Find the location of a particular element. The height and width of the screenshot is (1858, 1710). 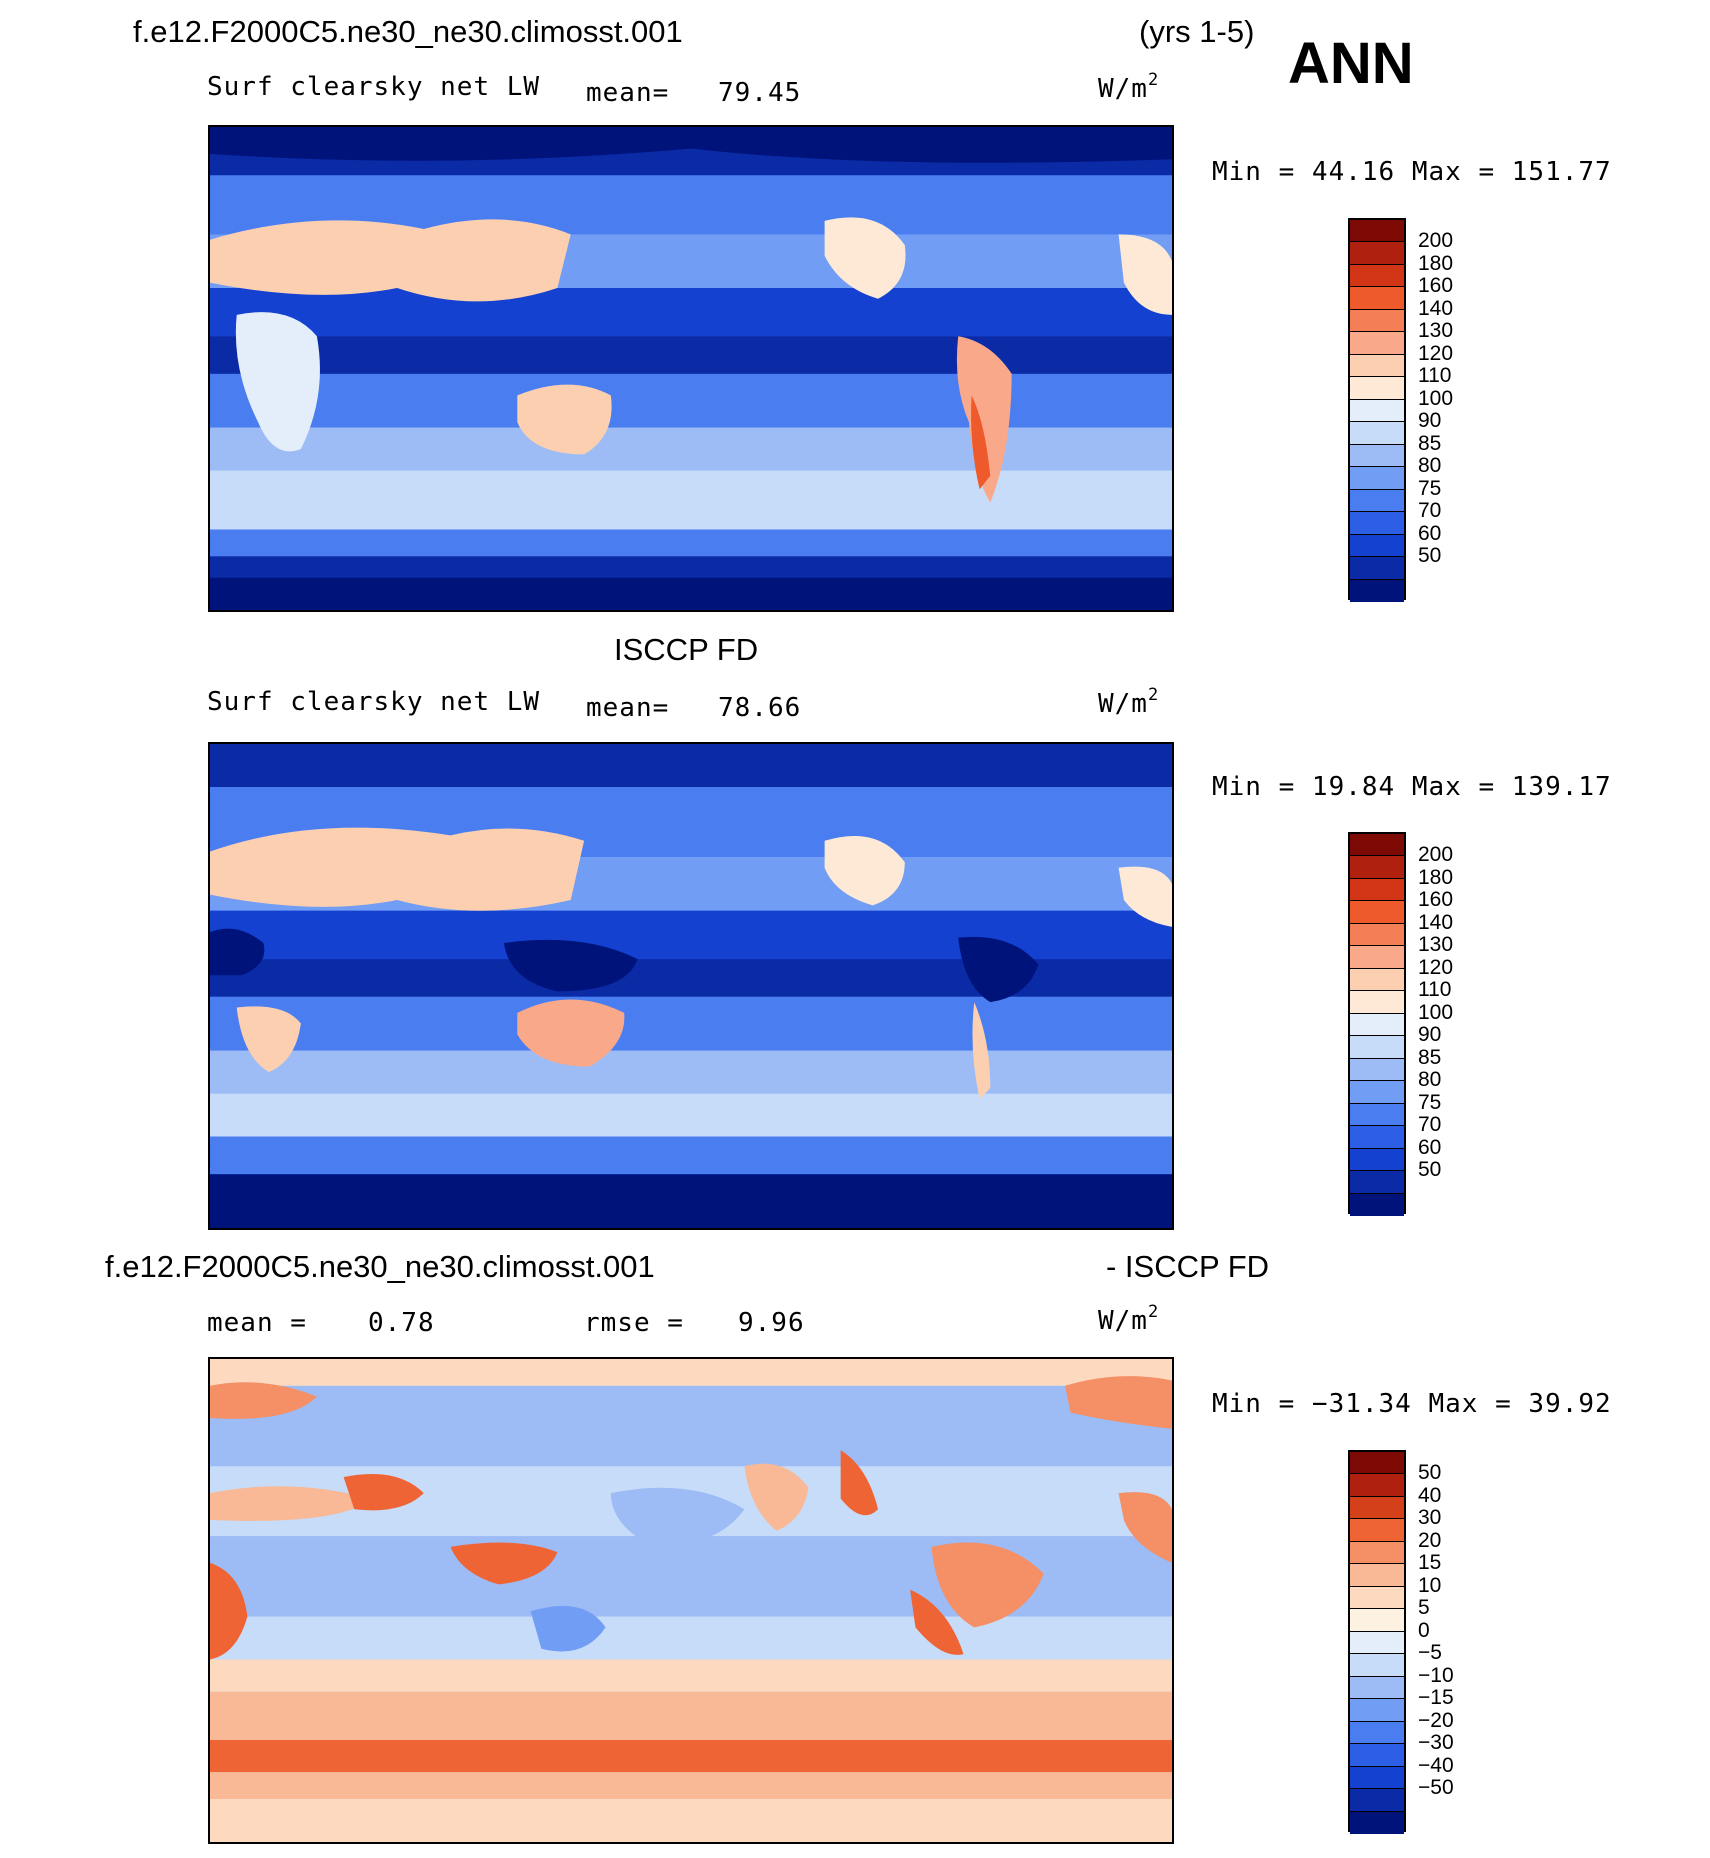

colorbar-tick-label: −10 is located at coordinates (1436, 1675).